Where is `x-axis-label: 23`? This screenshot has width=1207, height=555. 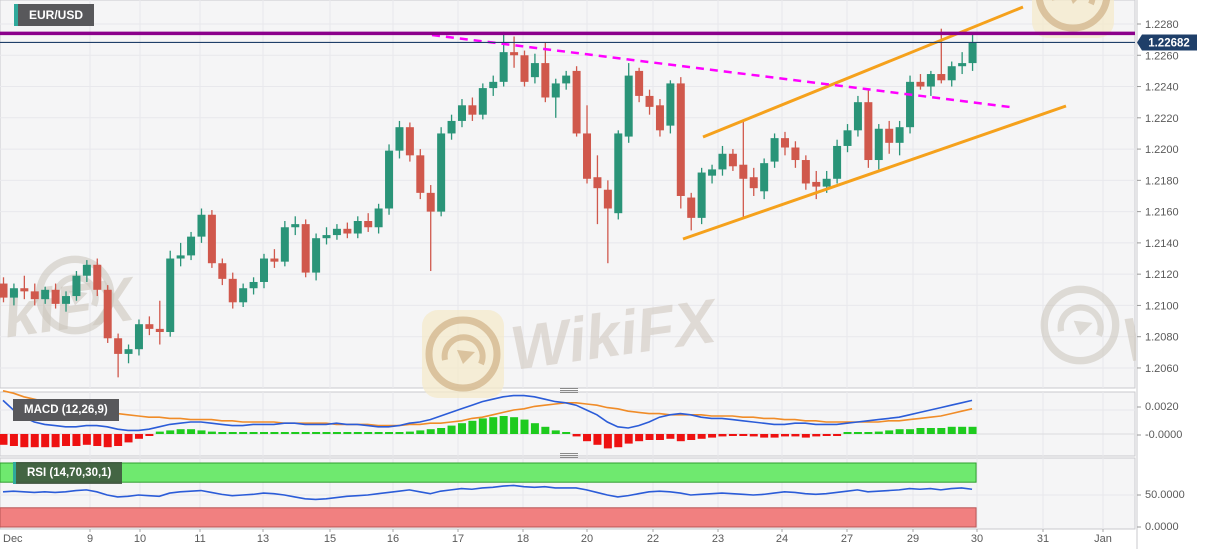
x-axis-label: 23 is located at coordinates (718, 539).